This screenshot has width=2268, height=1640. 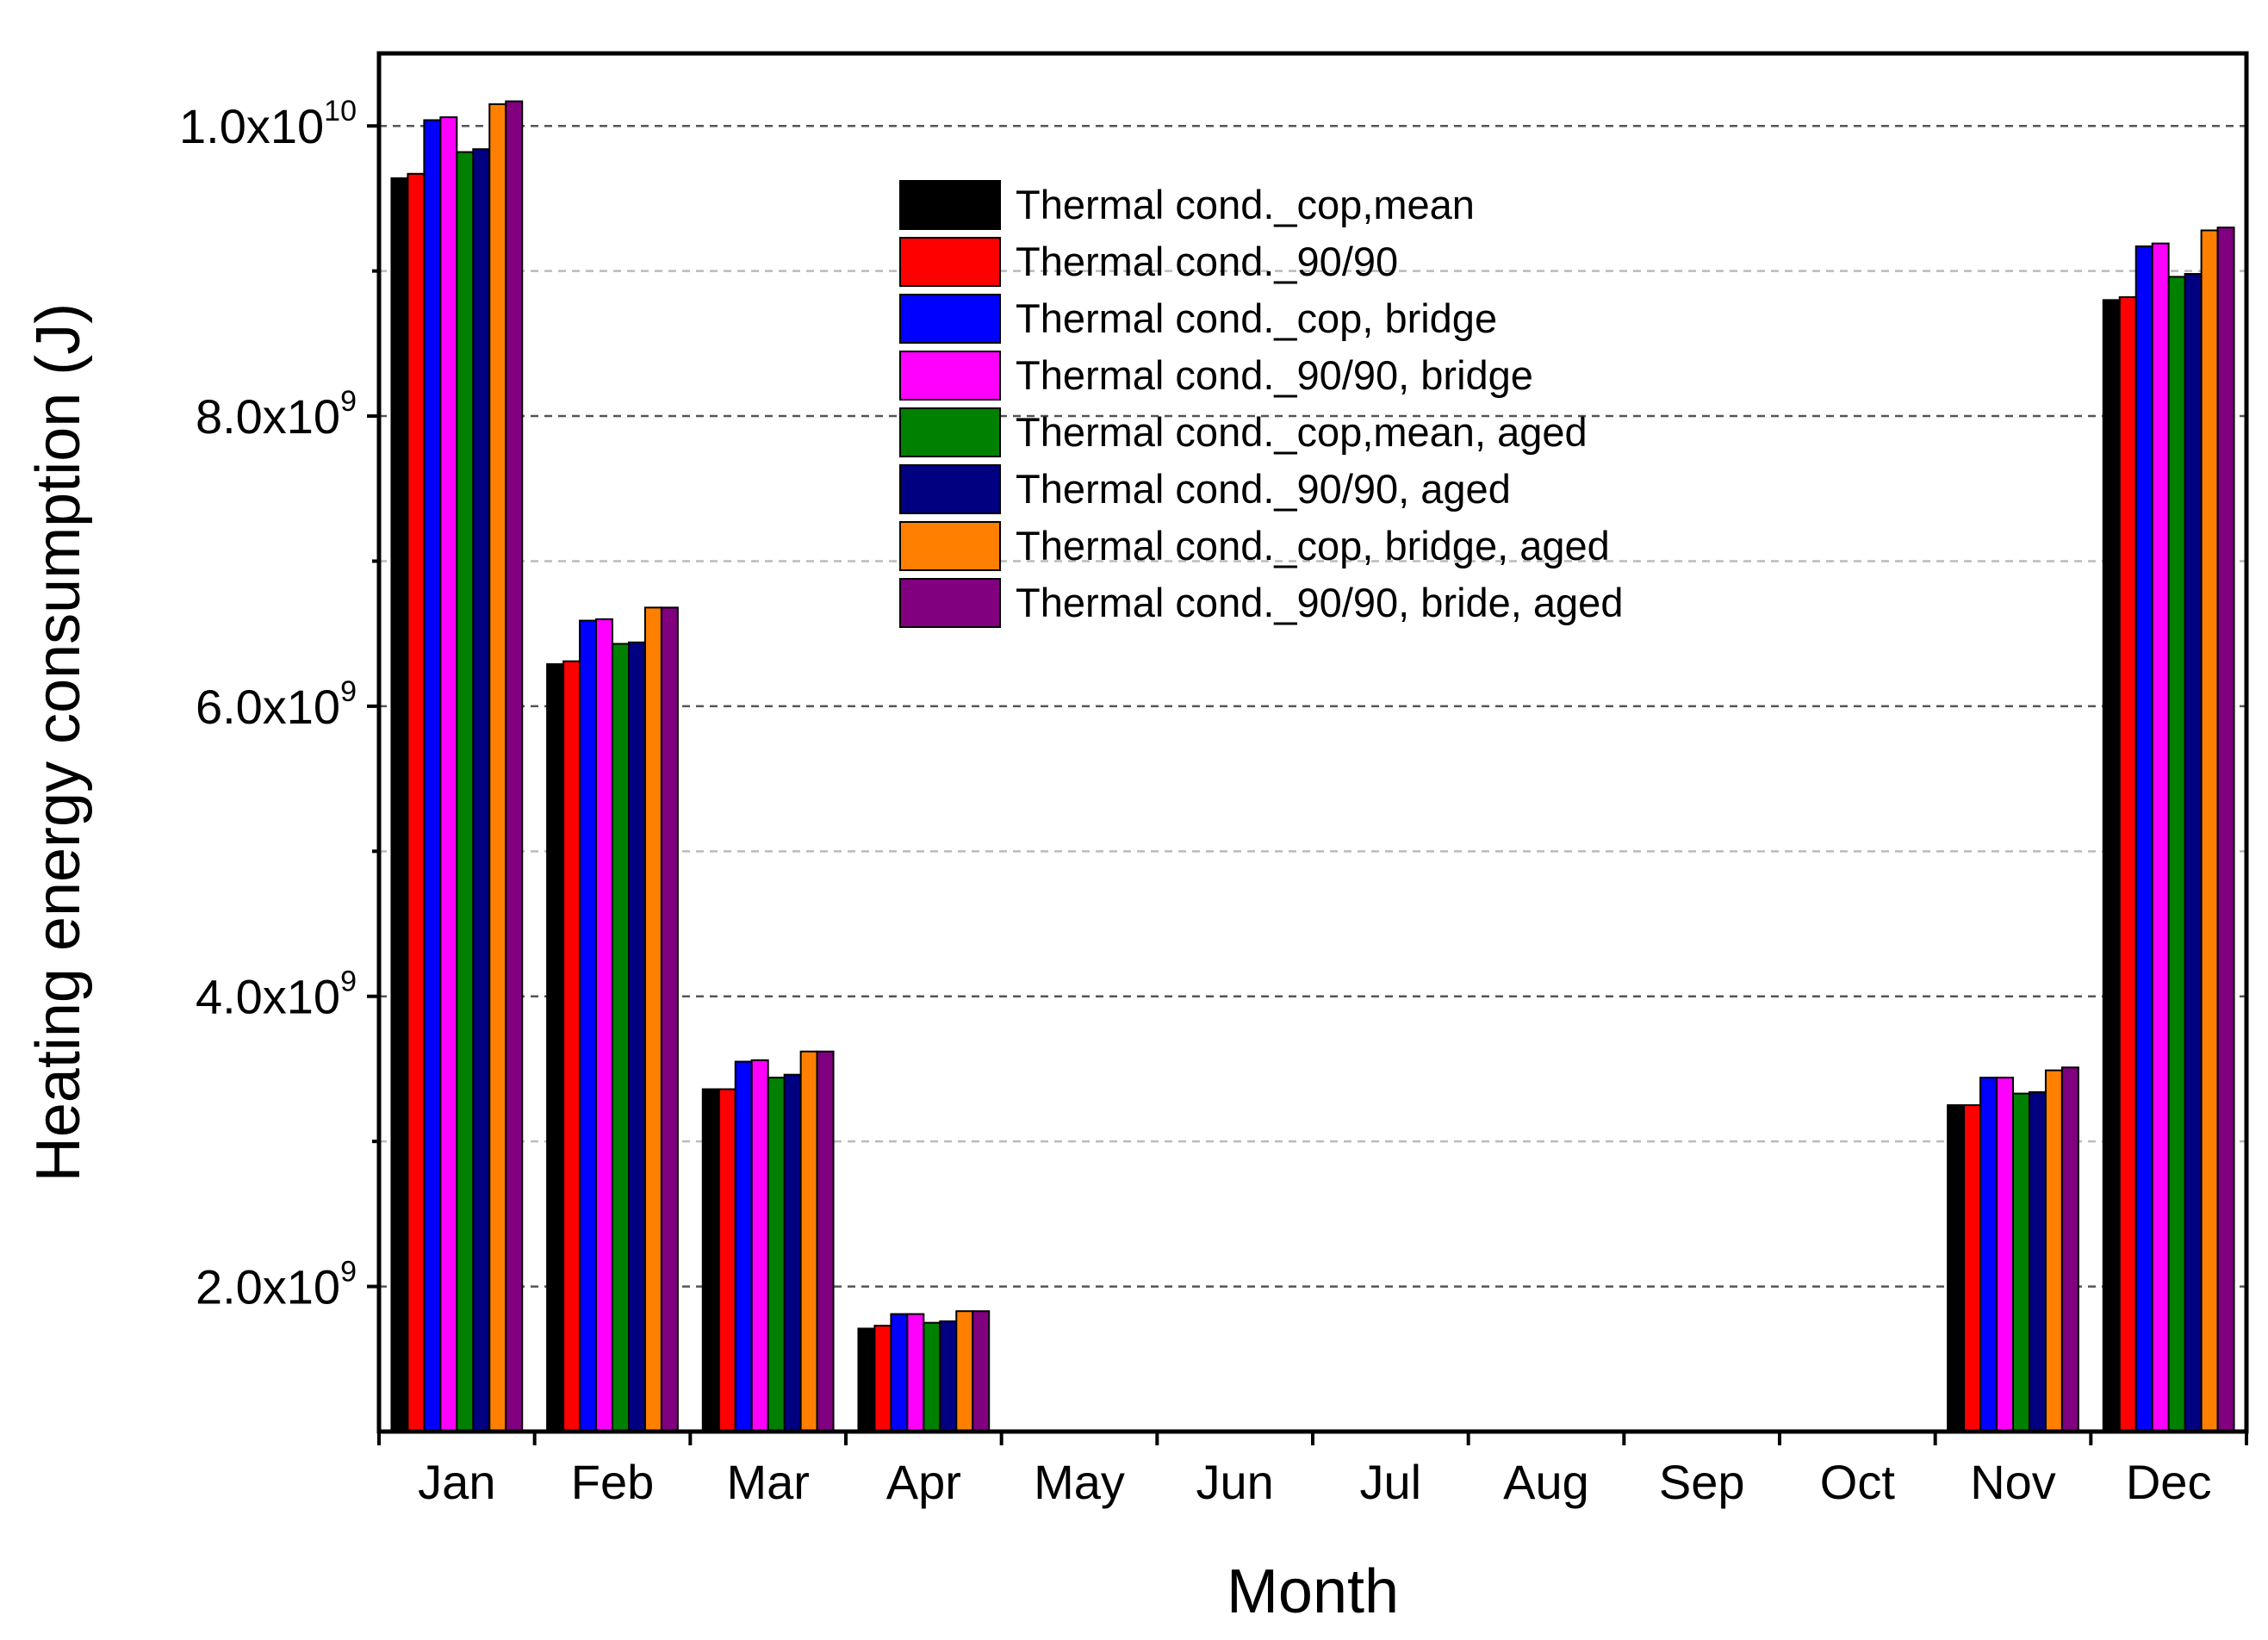 I want to click on legend-label: Thermal cond._90/90, aged, so click(x=1263, y=489).